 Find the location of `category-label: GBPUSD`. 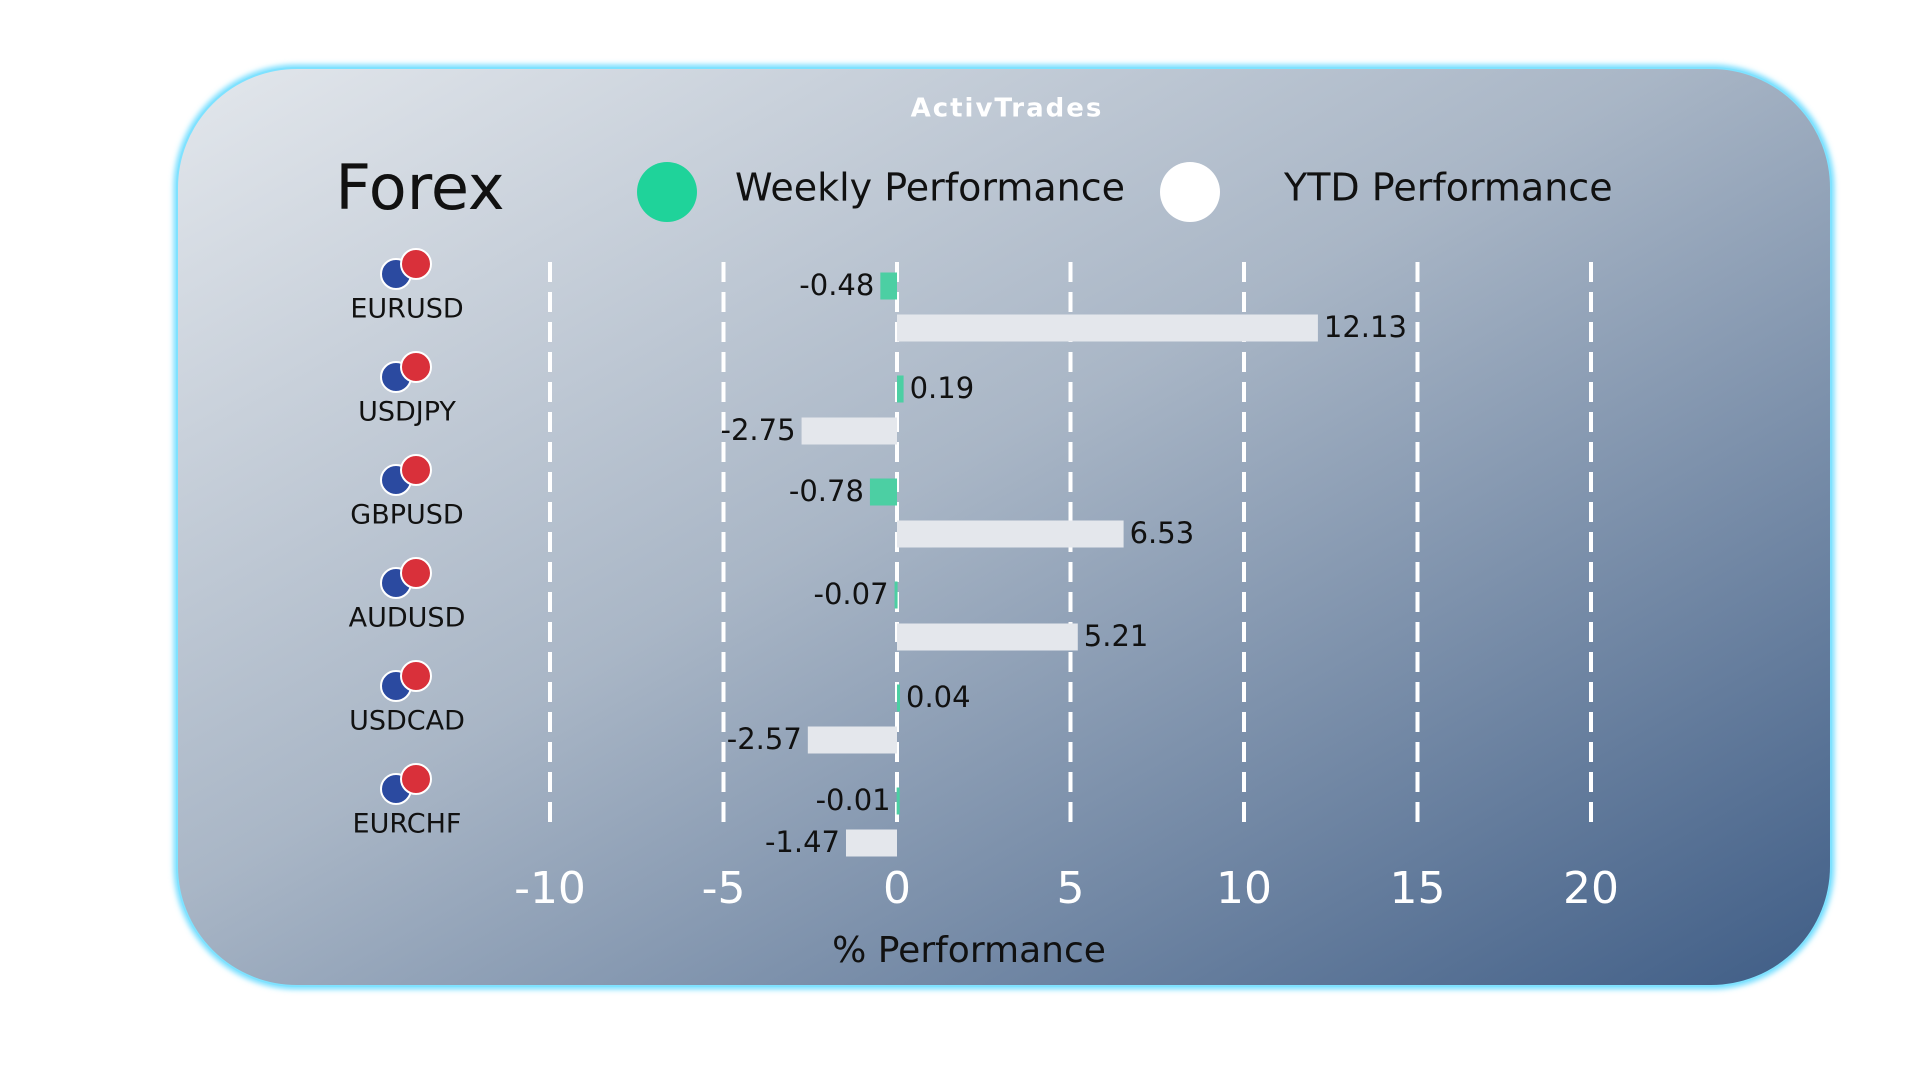

category-label: GBPUSD is located at coordinates (406, 515).